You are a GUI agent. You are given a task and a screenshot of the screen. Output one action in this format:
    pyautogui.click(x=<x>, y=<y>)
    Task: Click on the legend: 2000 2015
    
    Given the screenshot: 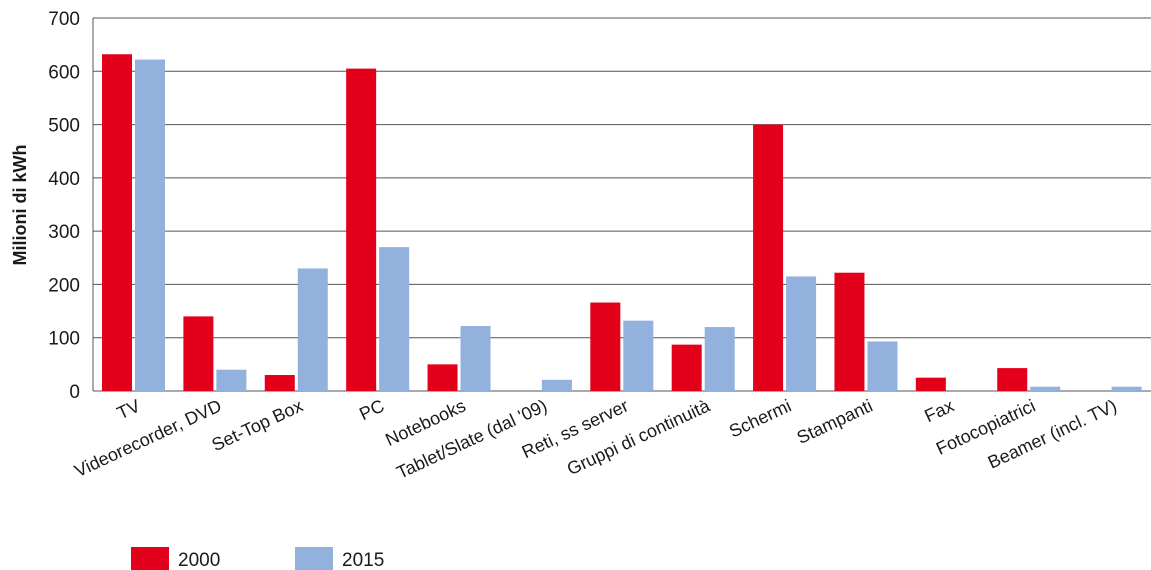 What is the action you would take?
    pyautogui.click(x=257, y=558)
    